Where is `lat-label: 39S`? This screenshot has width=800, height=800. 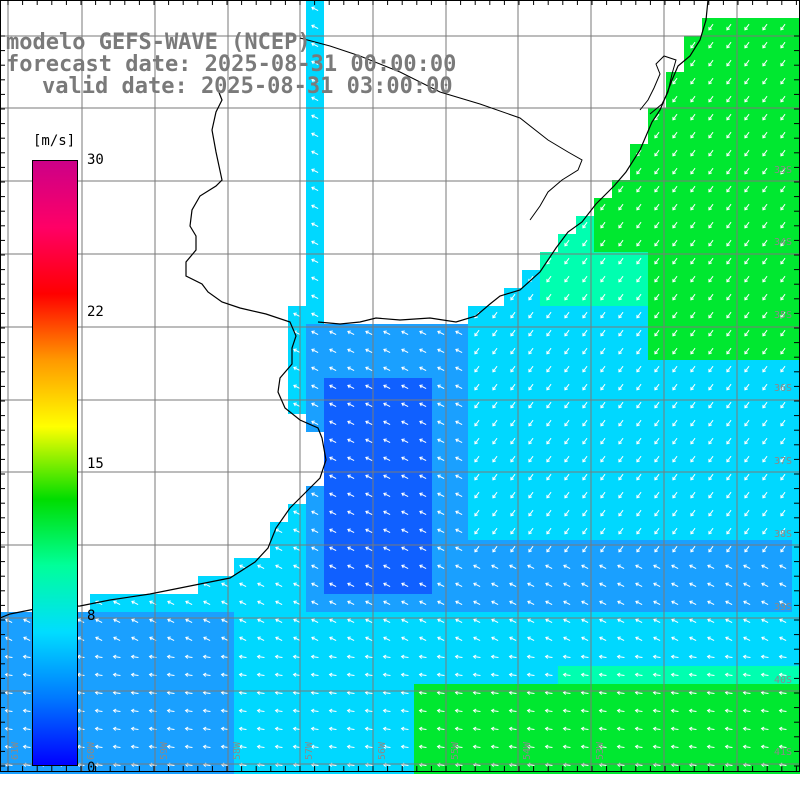 lat-label: 39S is located at coordinates (783, 607).